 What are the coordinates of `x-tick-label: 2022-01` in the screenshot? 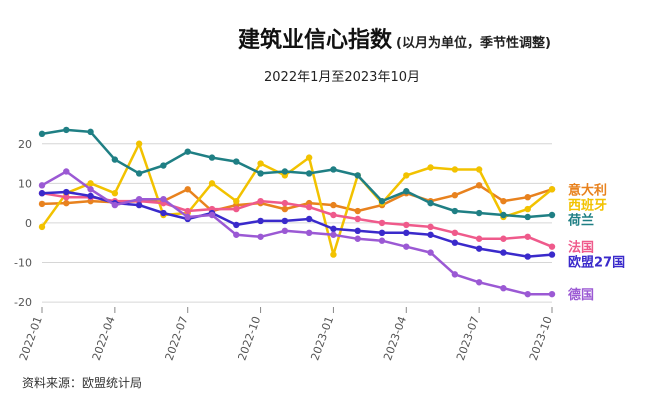 It's located at (31, 339).